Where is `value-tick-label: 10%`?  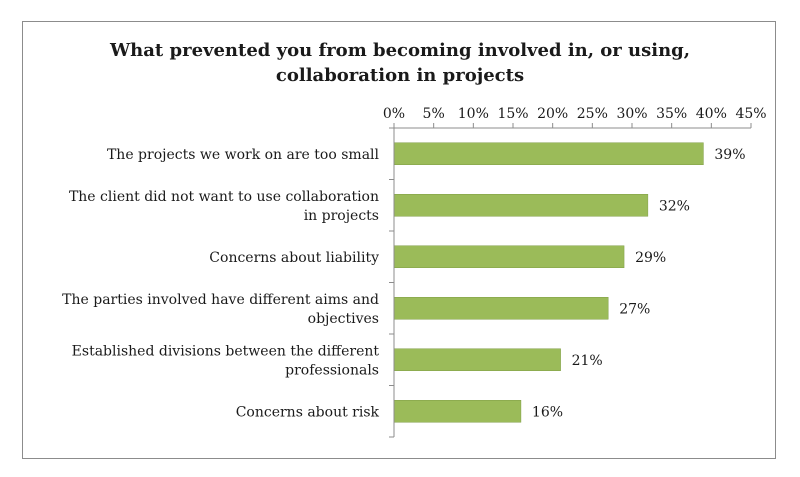
value-tick-label: 10% is located at coordinates (473, 114).